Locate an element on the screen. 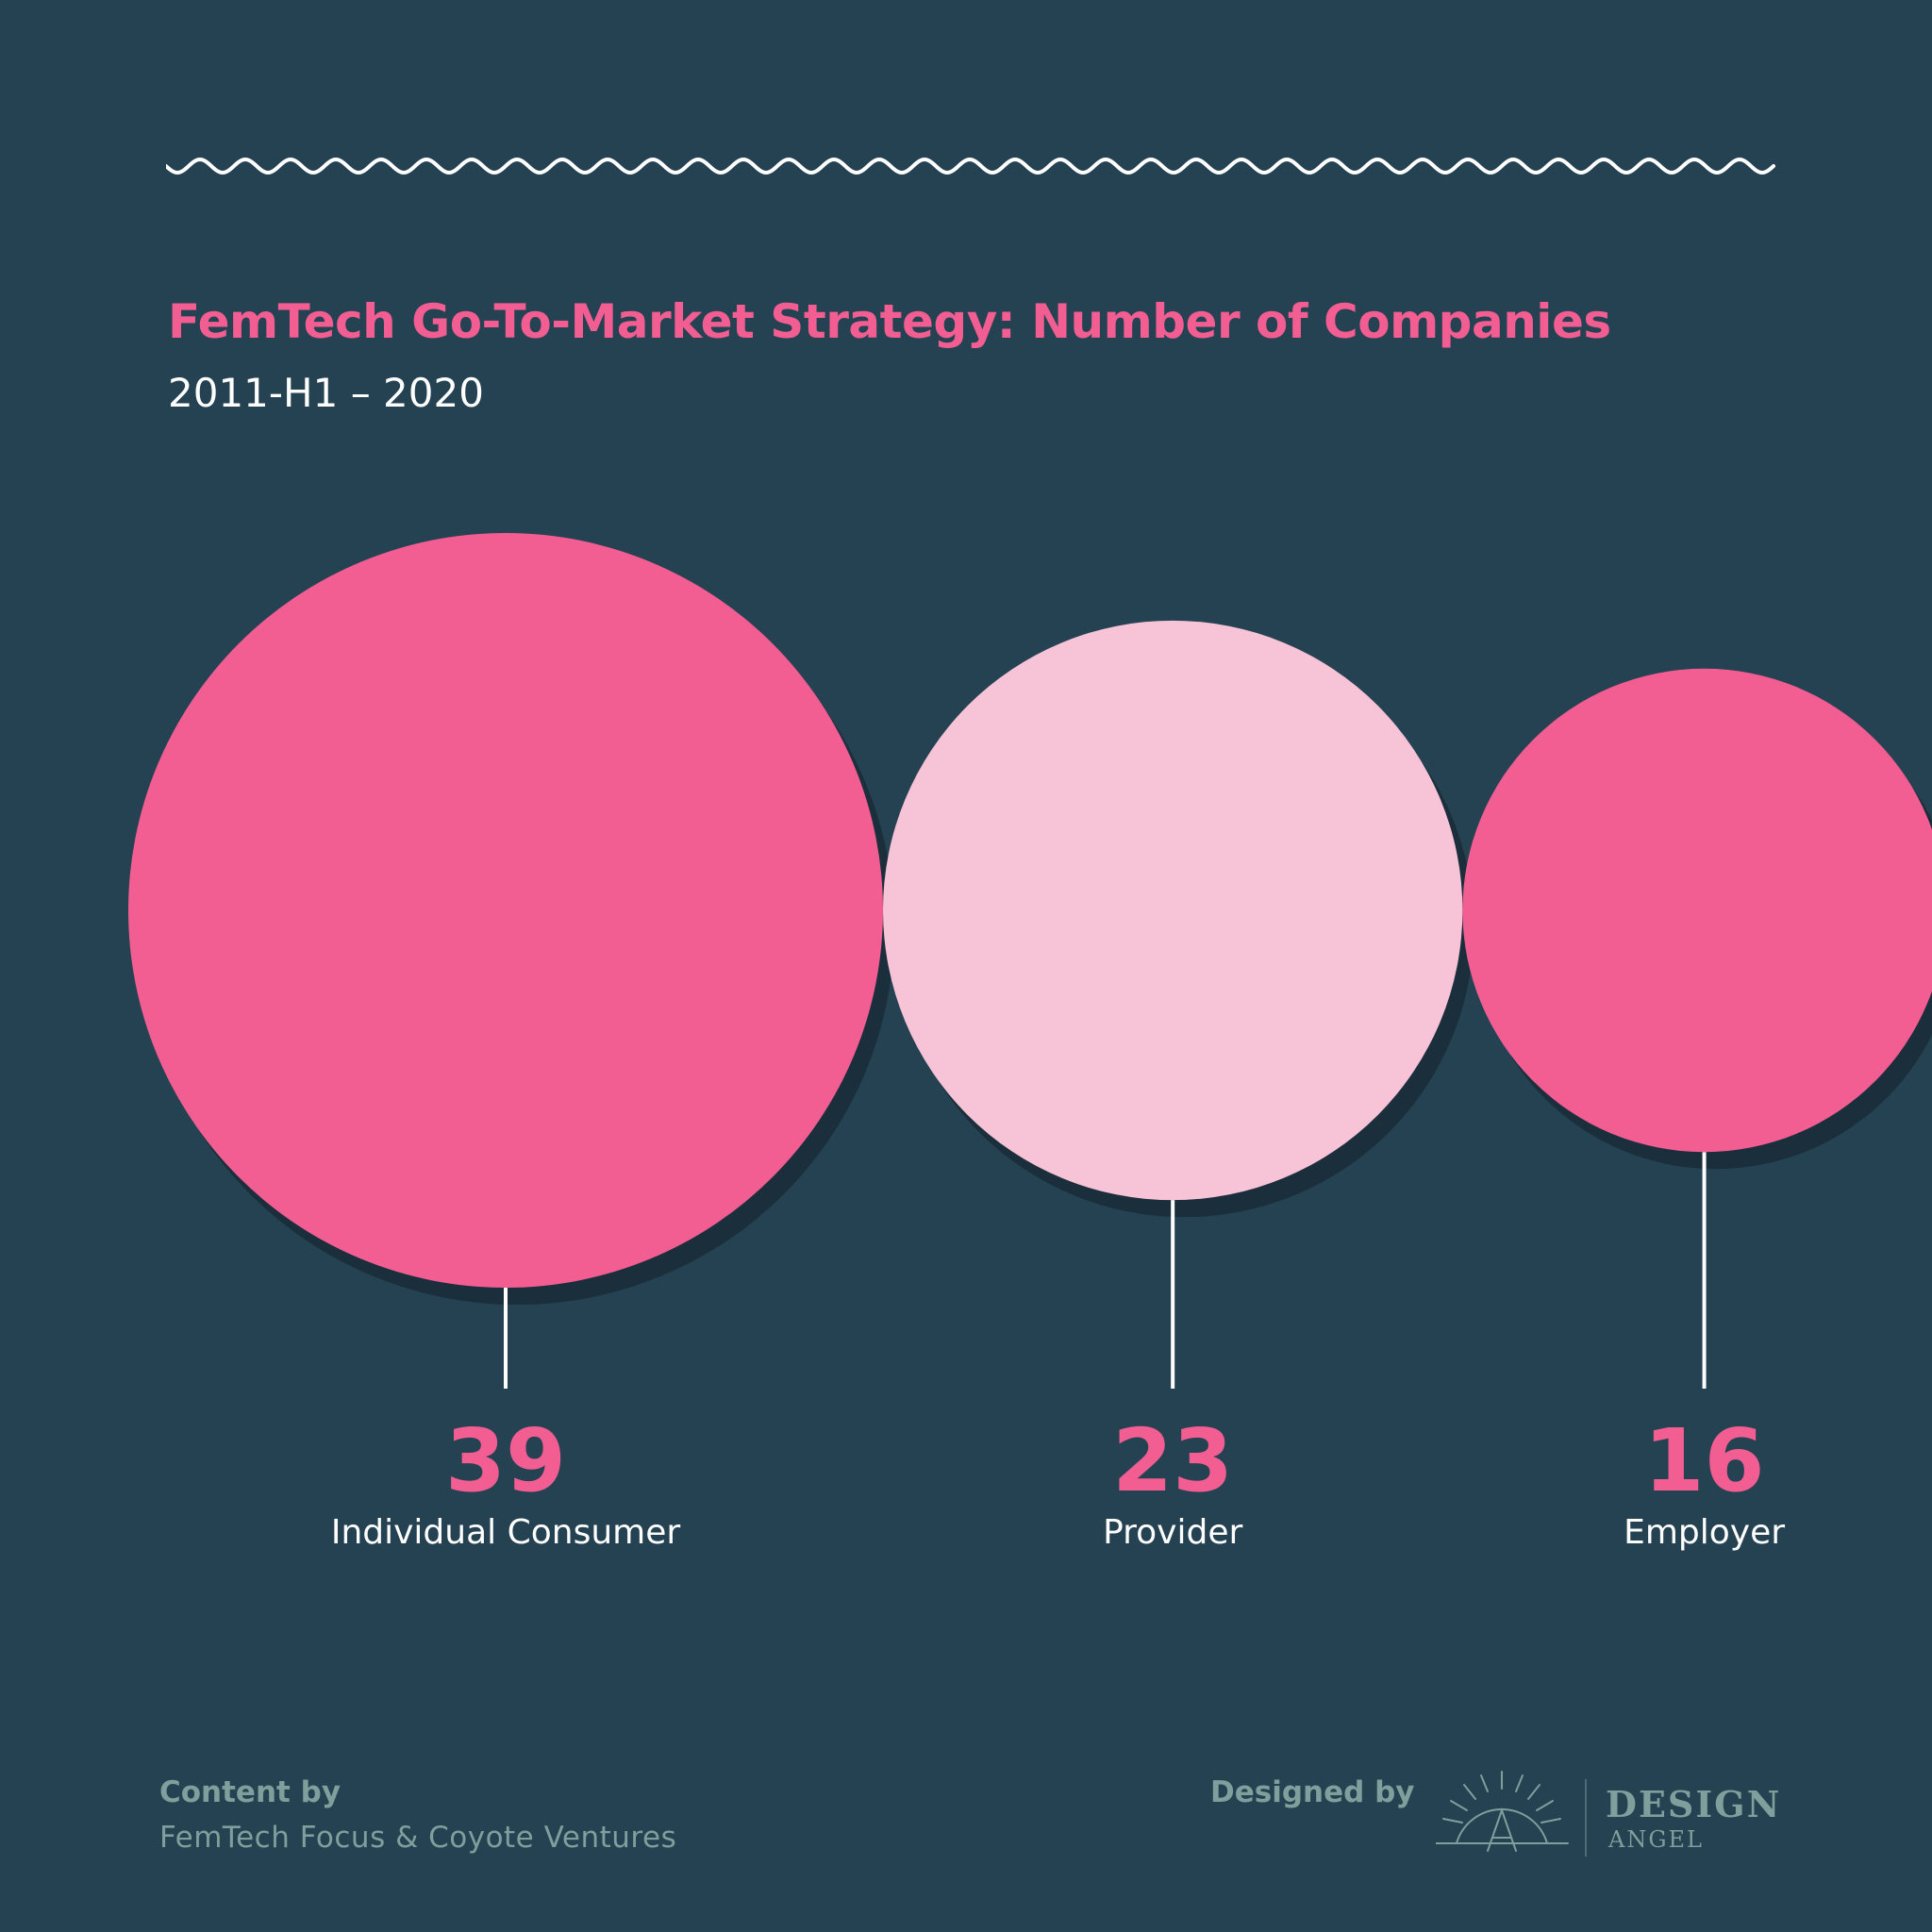 Image resolution: width=1932 pixels, height=1932 pixels. value-label-employer: 16 is located at coordinates (1704, 1461).